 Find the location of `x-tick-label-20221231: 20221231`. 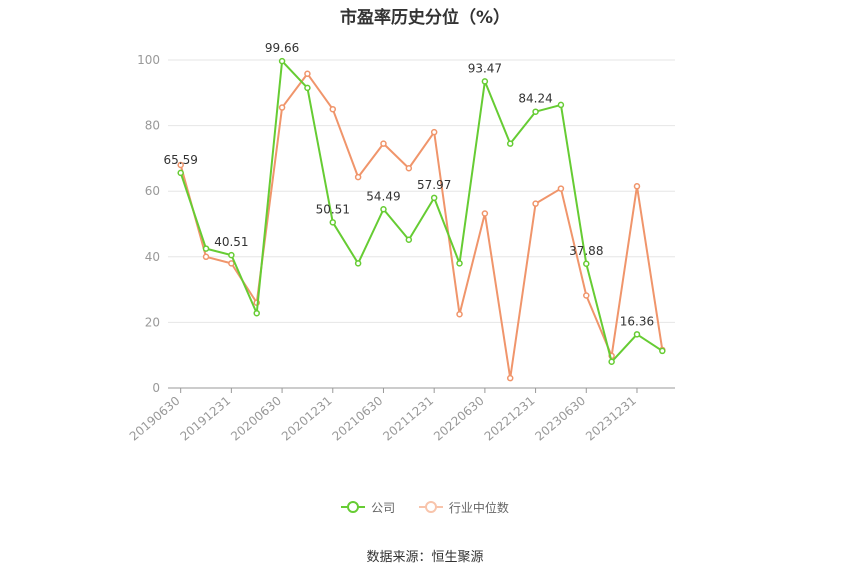

x-tick-label-20221231: 20221231 is located at coordinates (510, 419).